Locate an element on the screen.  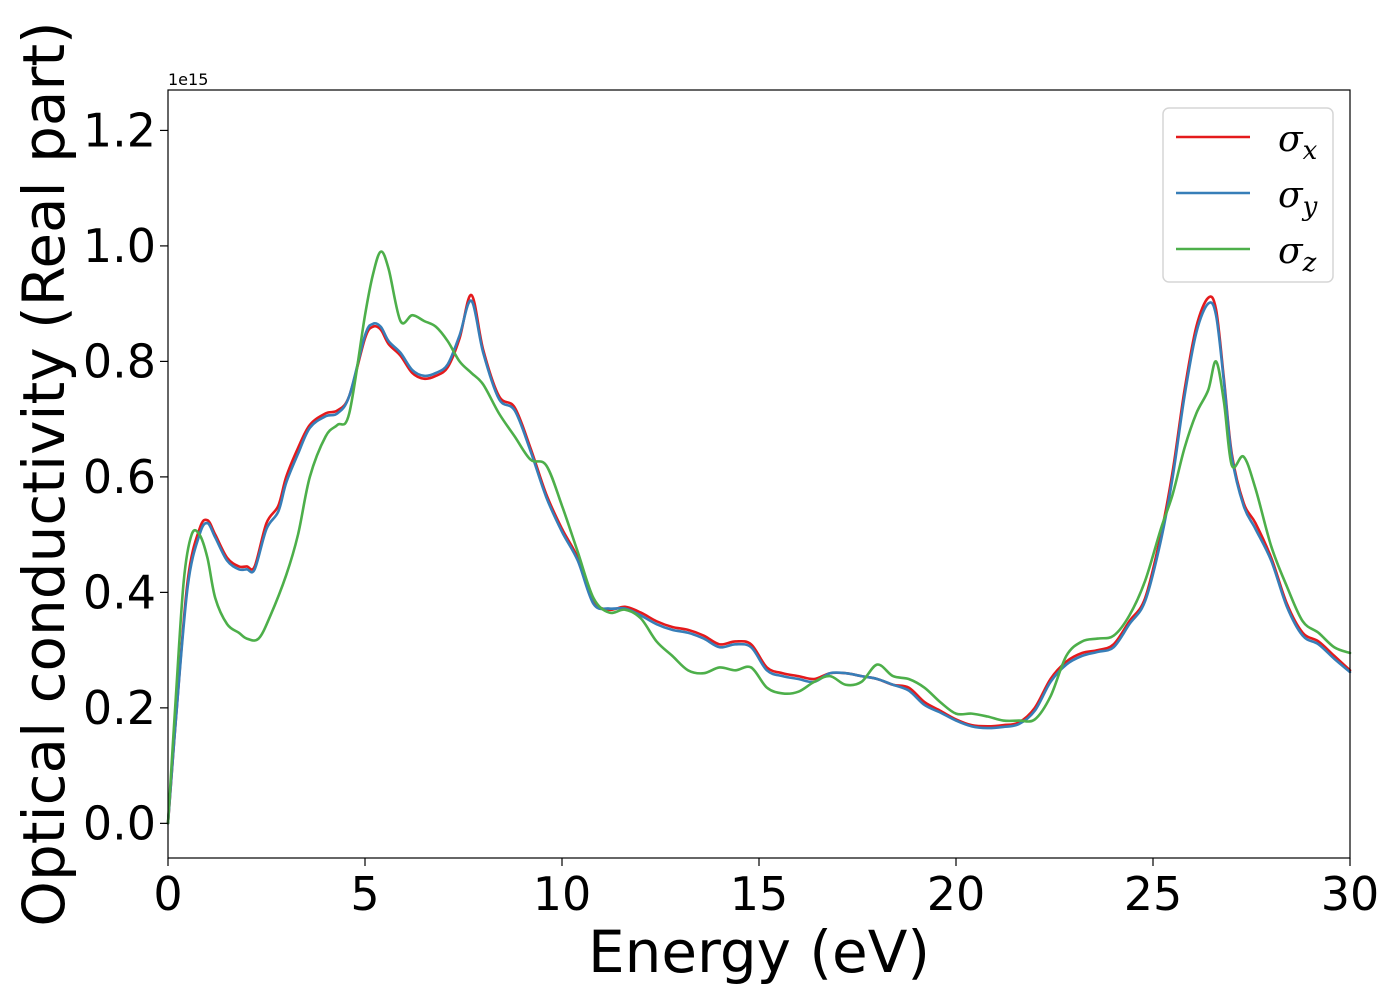
y-tick-label: 0.2 is located at coordinates (119, 708).